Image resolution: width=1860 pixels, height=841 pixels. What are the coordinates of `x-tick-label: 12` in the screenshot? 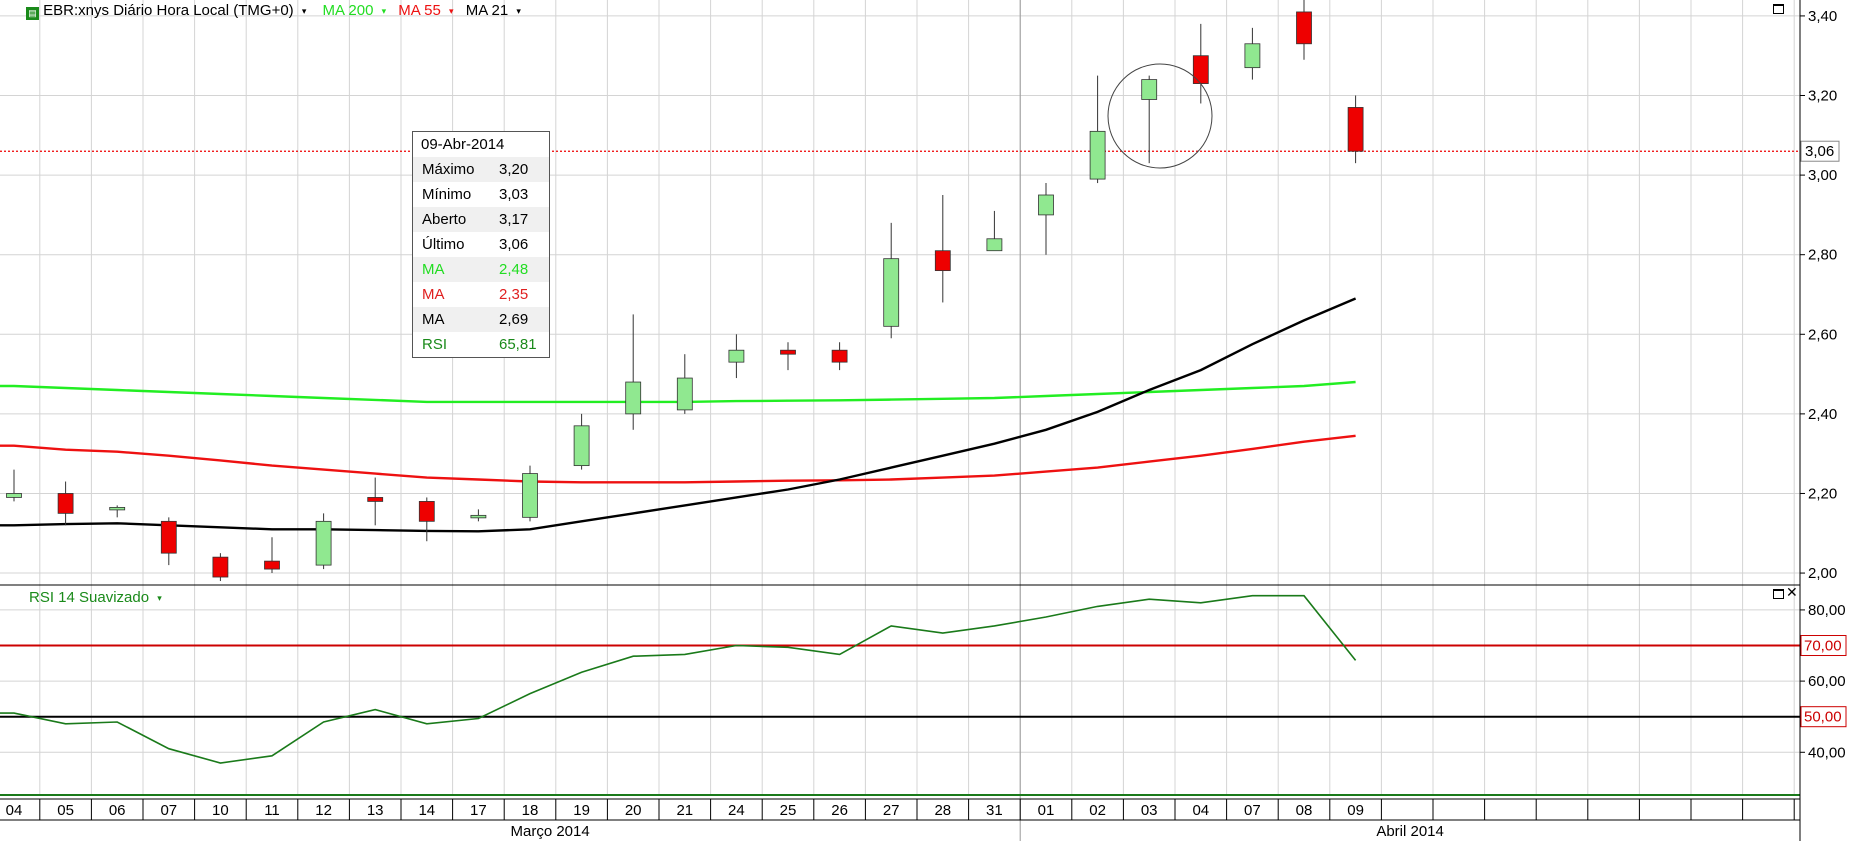 It's located at (323, 810).